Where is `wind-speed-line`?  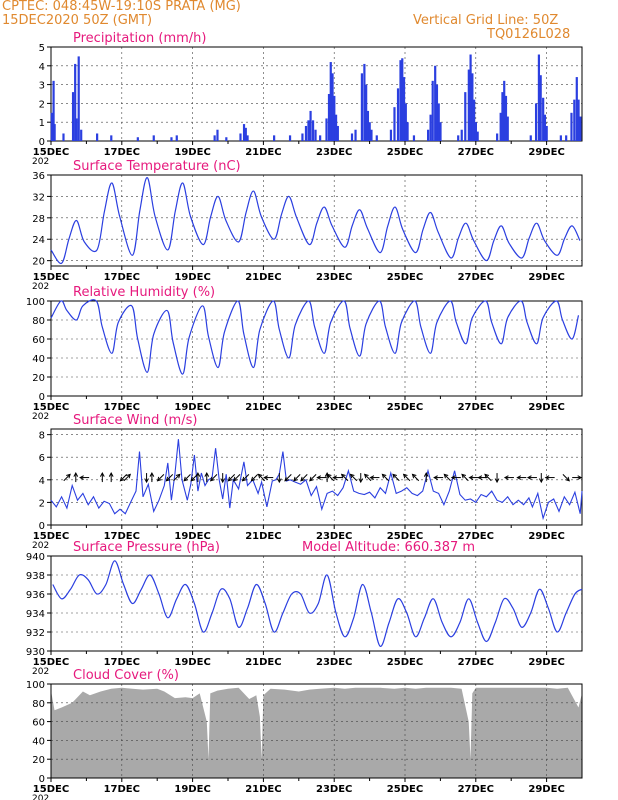
wind-speed-line is located at coordinates (316, 480).